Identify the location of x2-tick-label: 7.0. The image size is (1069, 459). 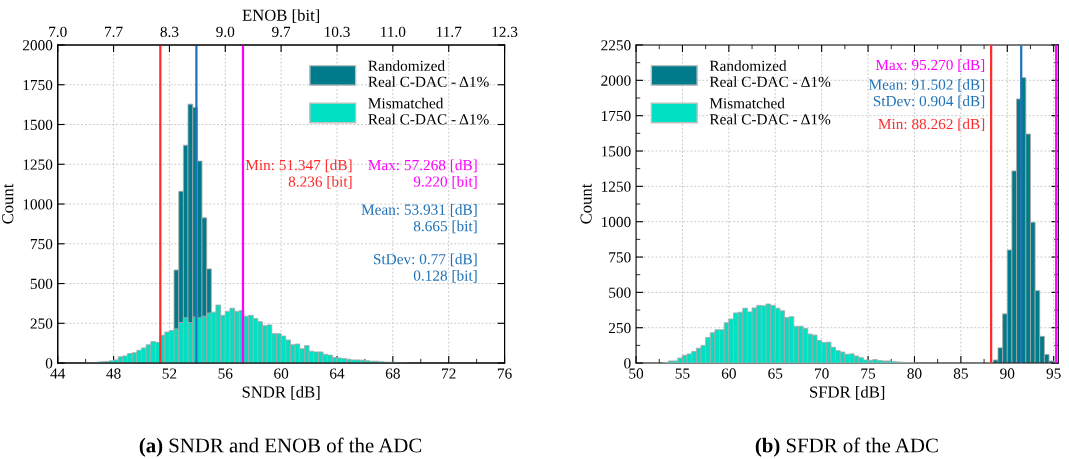
(58, 32).